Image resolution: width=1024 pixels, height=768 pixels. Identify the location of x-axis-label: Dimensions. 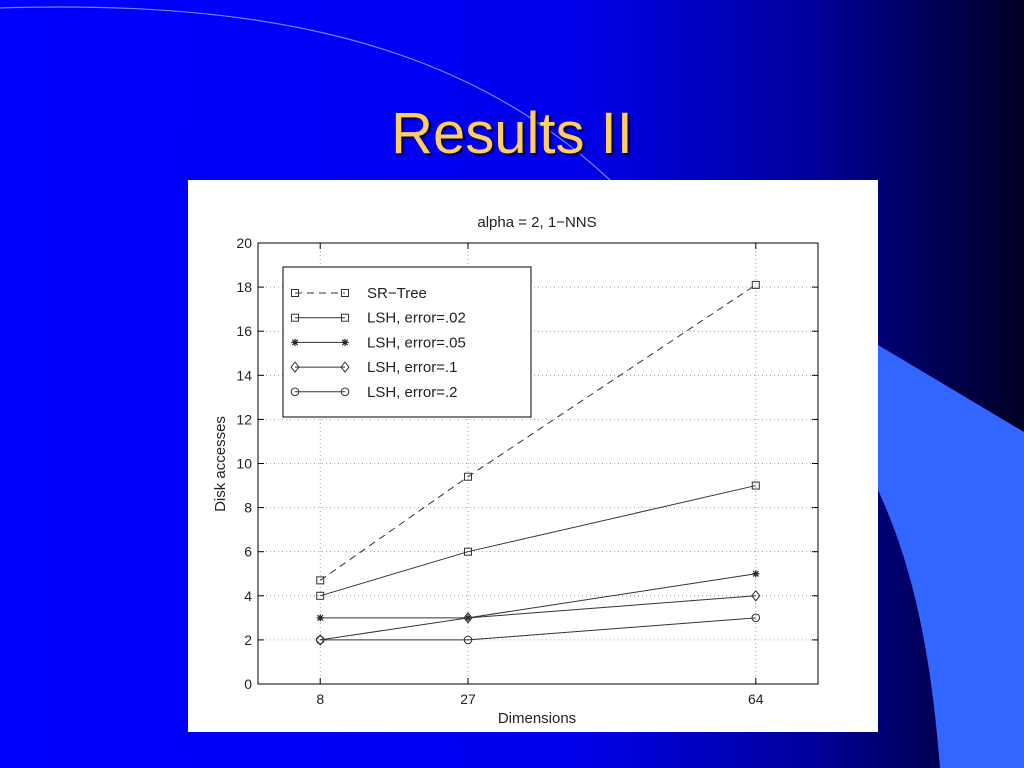
(537, 718).